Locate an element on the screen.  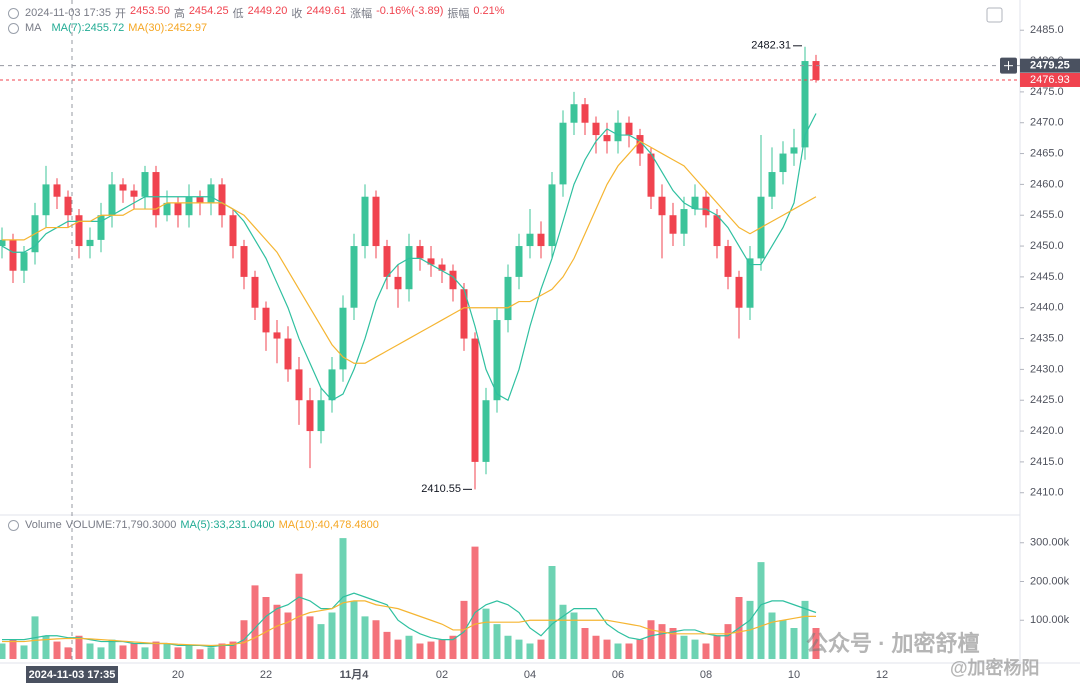
y-tick-label: 2460.0 is located at coordinates (1047, 184).